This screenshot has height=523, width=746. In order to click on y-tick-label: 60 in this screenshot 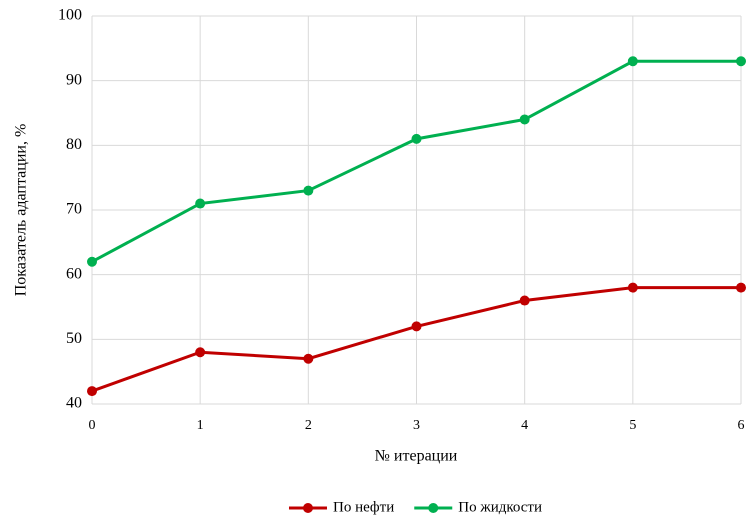, I will do `click(74, 273)`.